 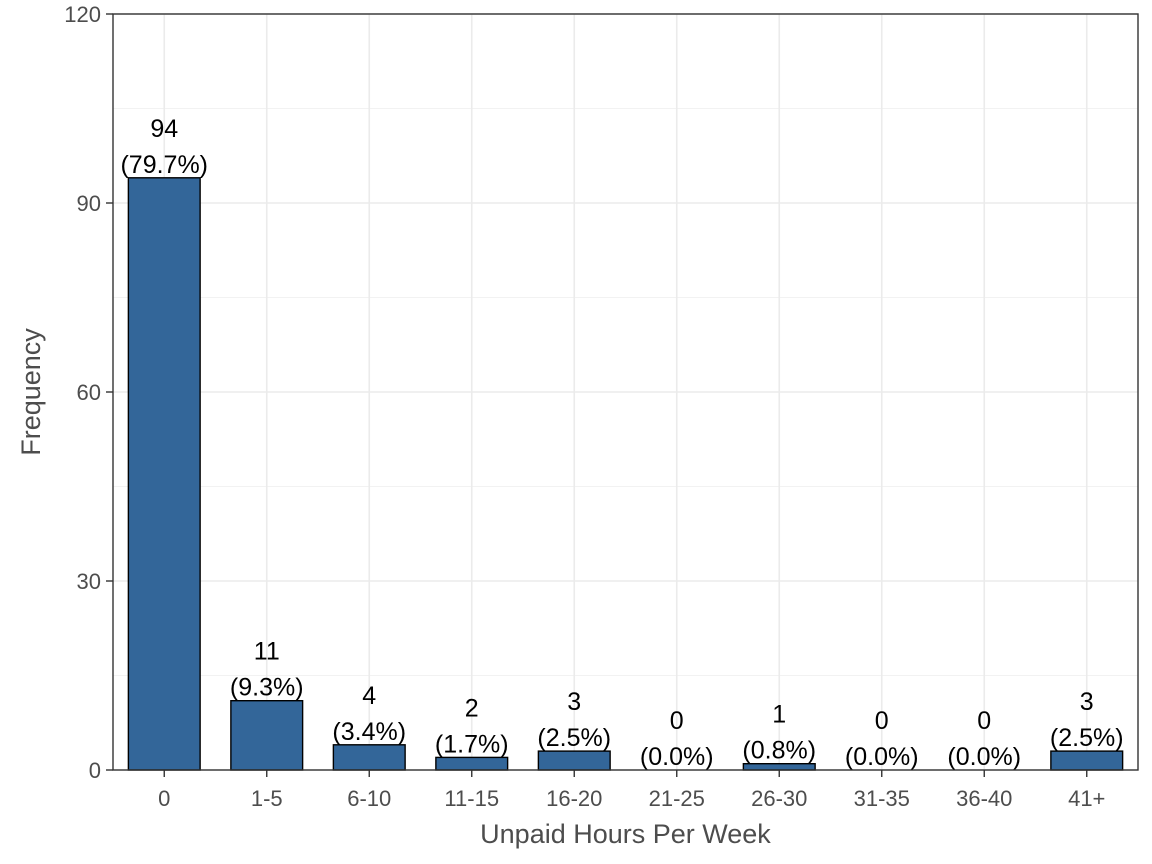 I want to click on y-tick-label: 90, so click(x=89, y=203).